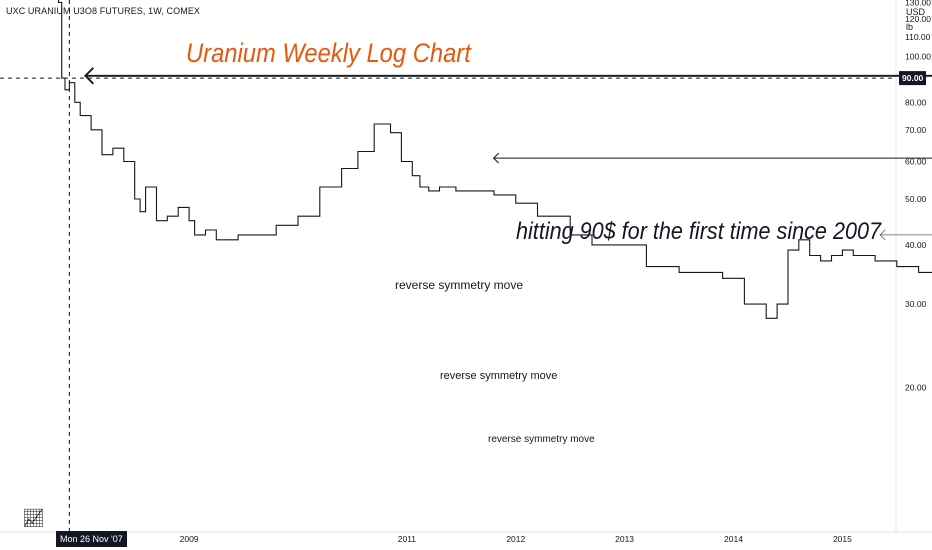 Image resolution: width=932 pixels, height=550 pixels. Describe the element at coordinates (910, 27) in the screenshot. I see `axis-unit-weight: lb` at that location.